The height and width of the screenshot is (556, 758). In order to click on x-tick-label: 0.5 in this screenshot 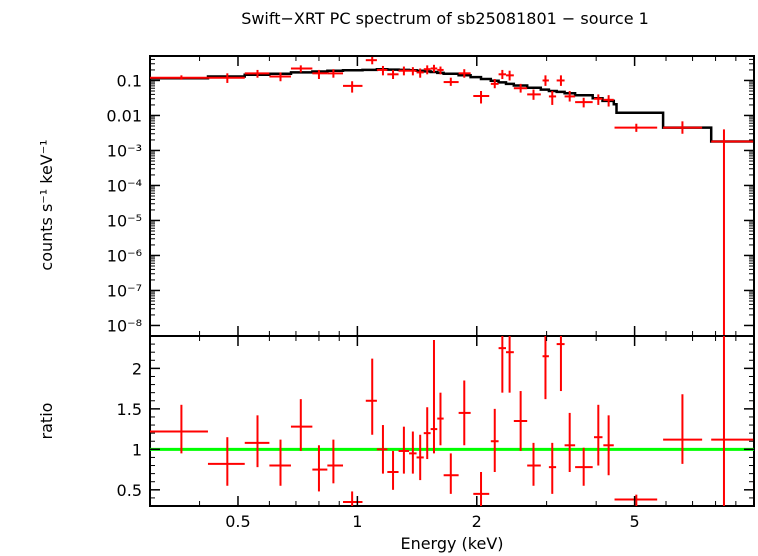, I will do `click(237, 521)`.